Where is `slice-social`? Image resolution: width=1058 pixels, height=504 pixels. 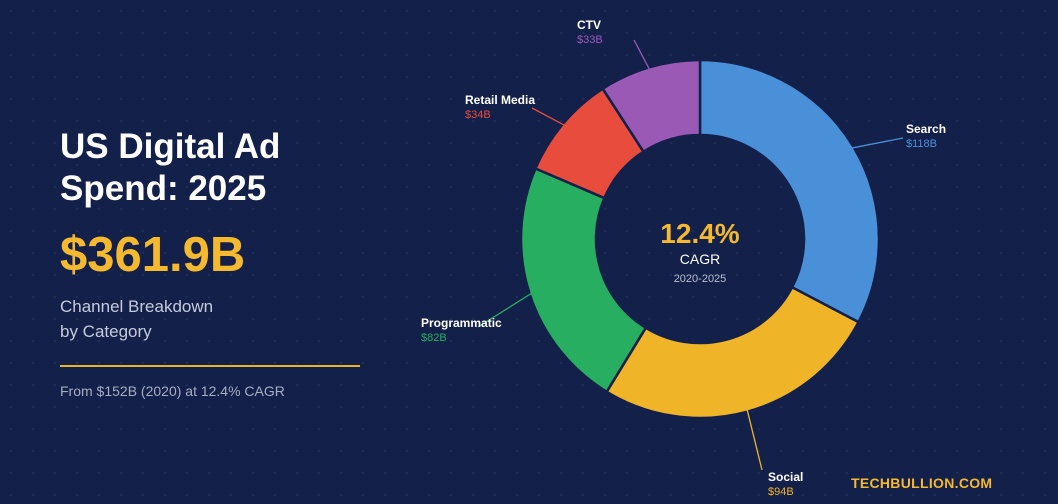 slice-social is located at coordinates (732, 352).